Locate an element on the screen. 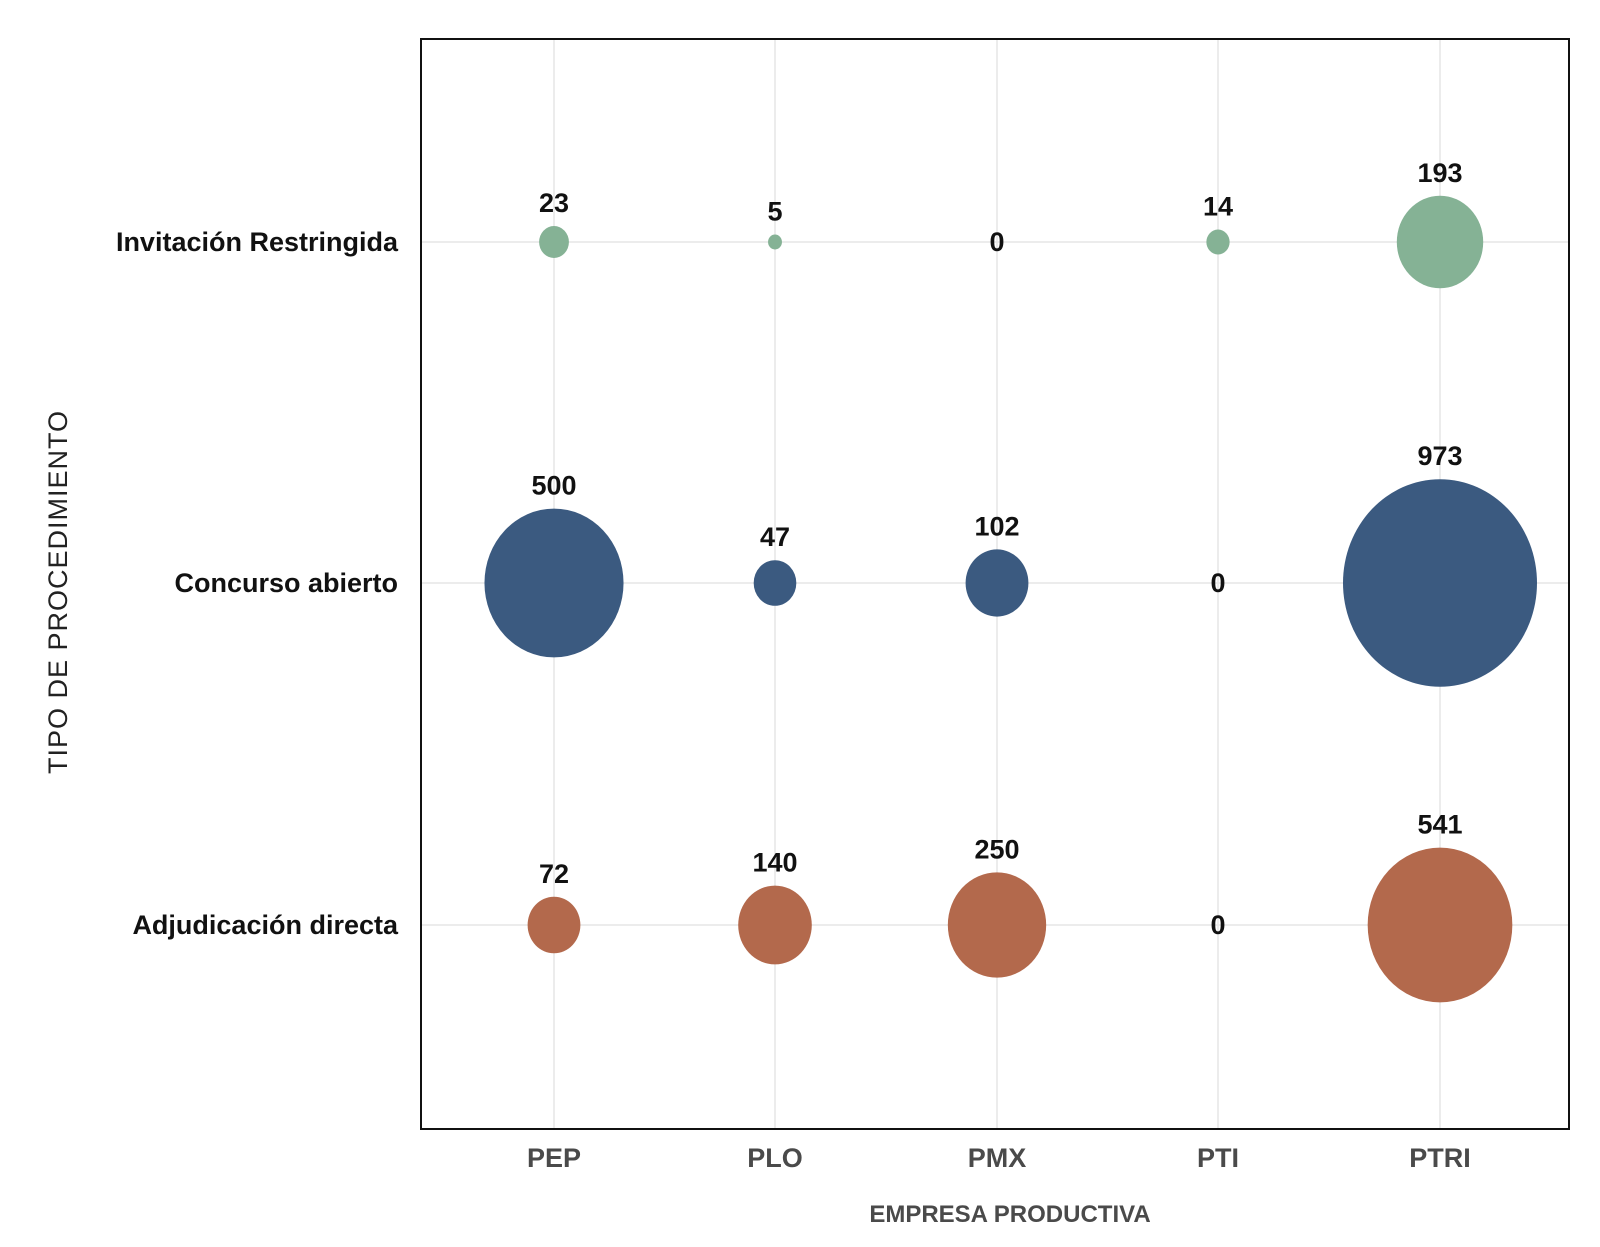 The width and height of the screenshot is (1600, 1247). y-tick-label-concurso-abierto: Concurso abierto is located at coordinates (286, 583).